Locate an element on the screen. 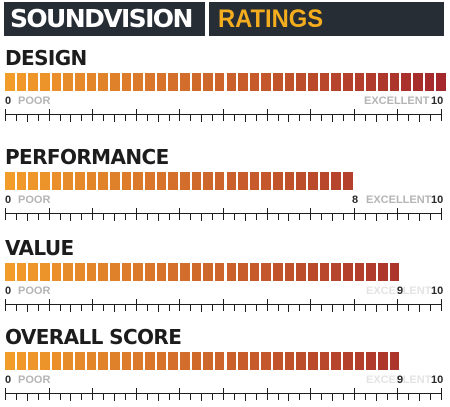 Image resolution: width=450 pixels, height=407 pixels. score-label: 9 is located at coordinates (400, 291).